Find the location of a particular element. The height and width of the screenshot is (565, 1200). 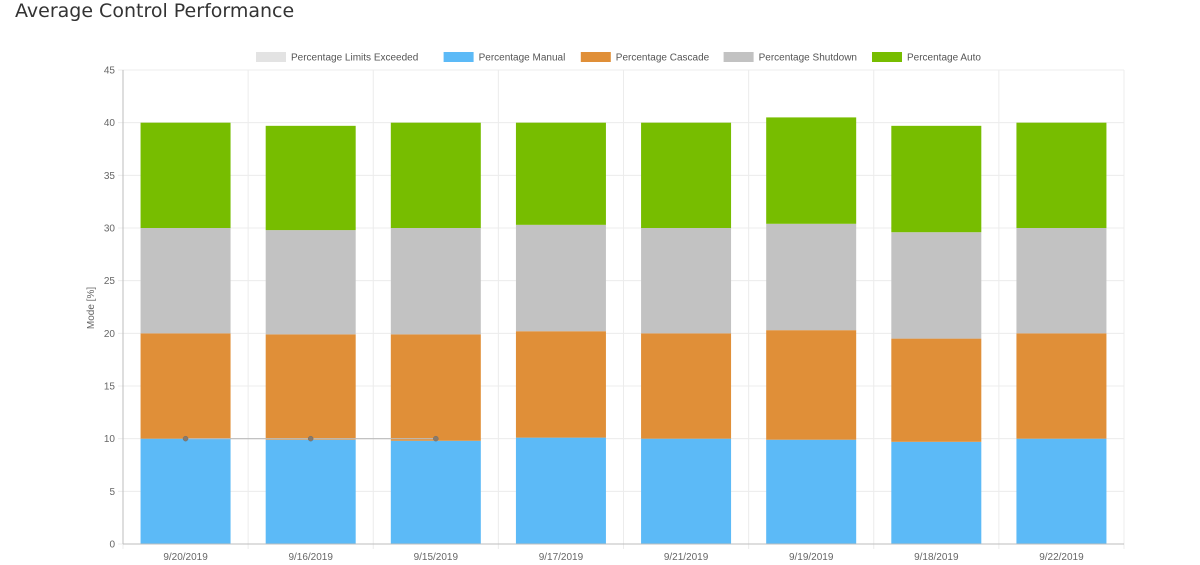

y-axis-label: Mode [%] is located at coordinates (91, 308).